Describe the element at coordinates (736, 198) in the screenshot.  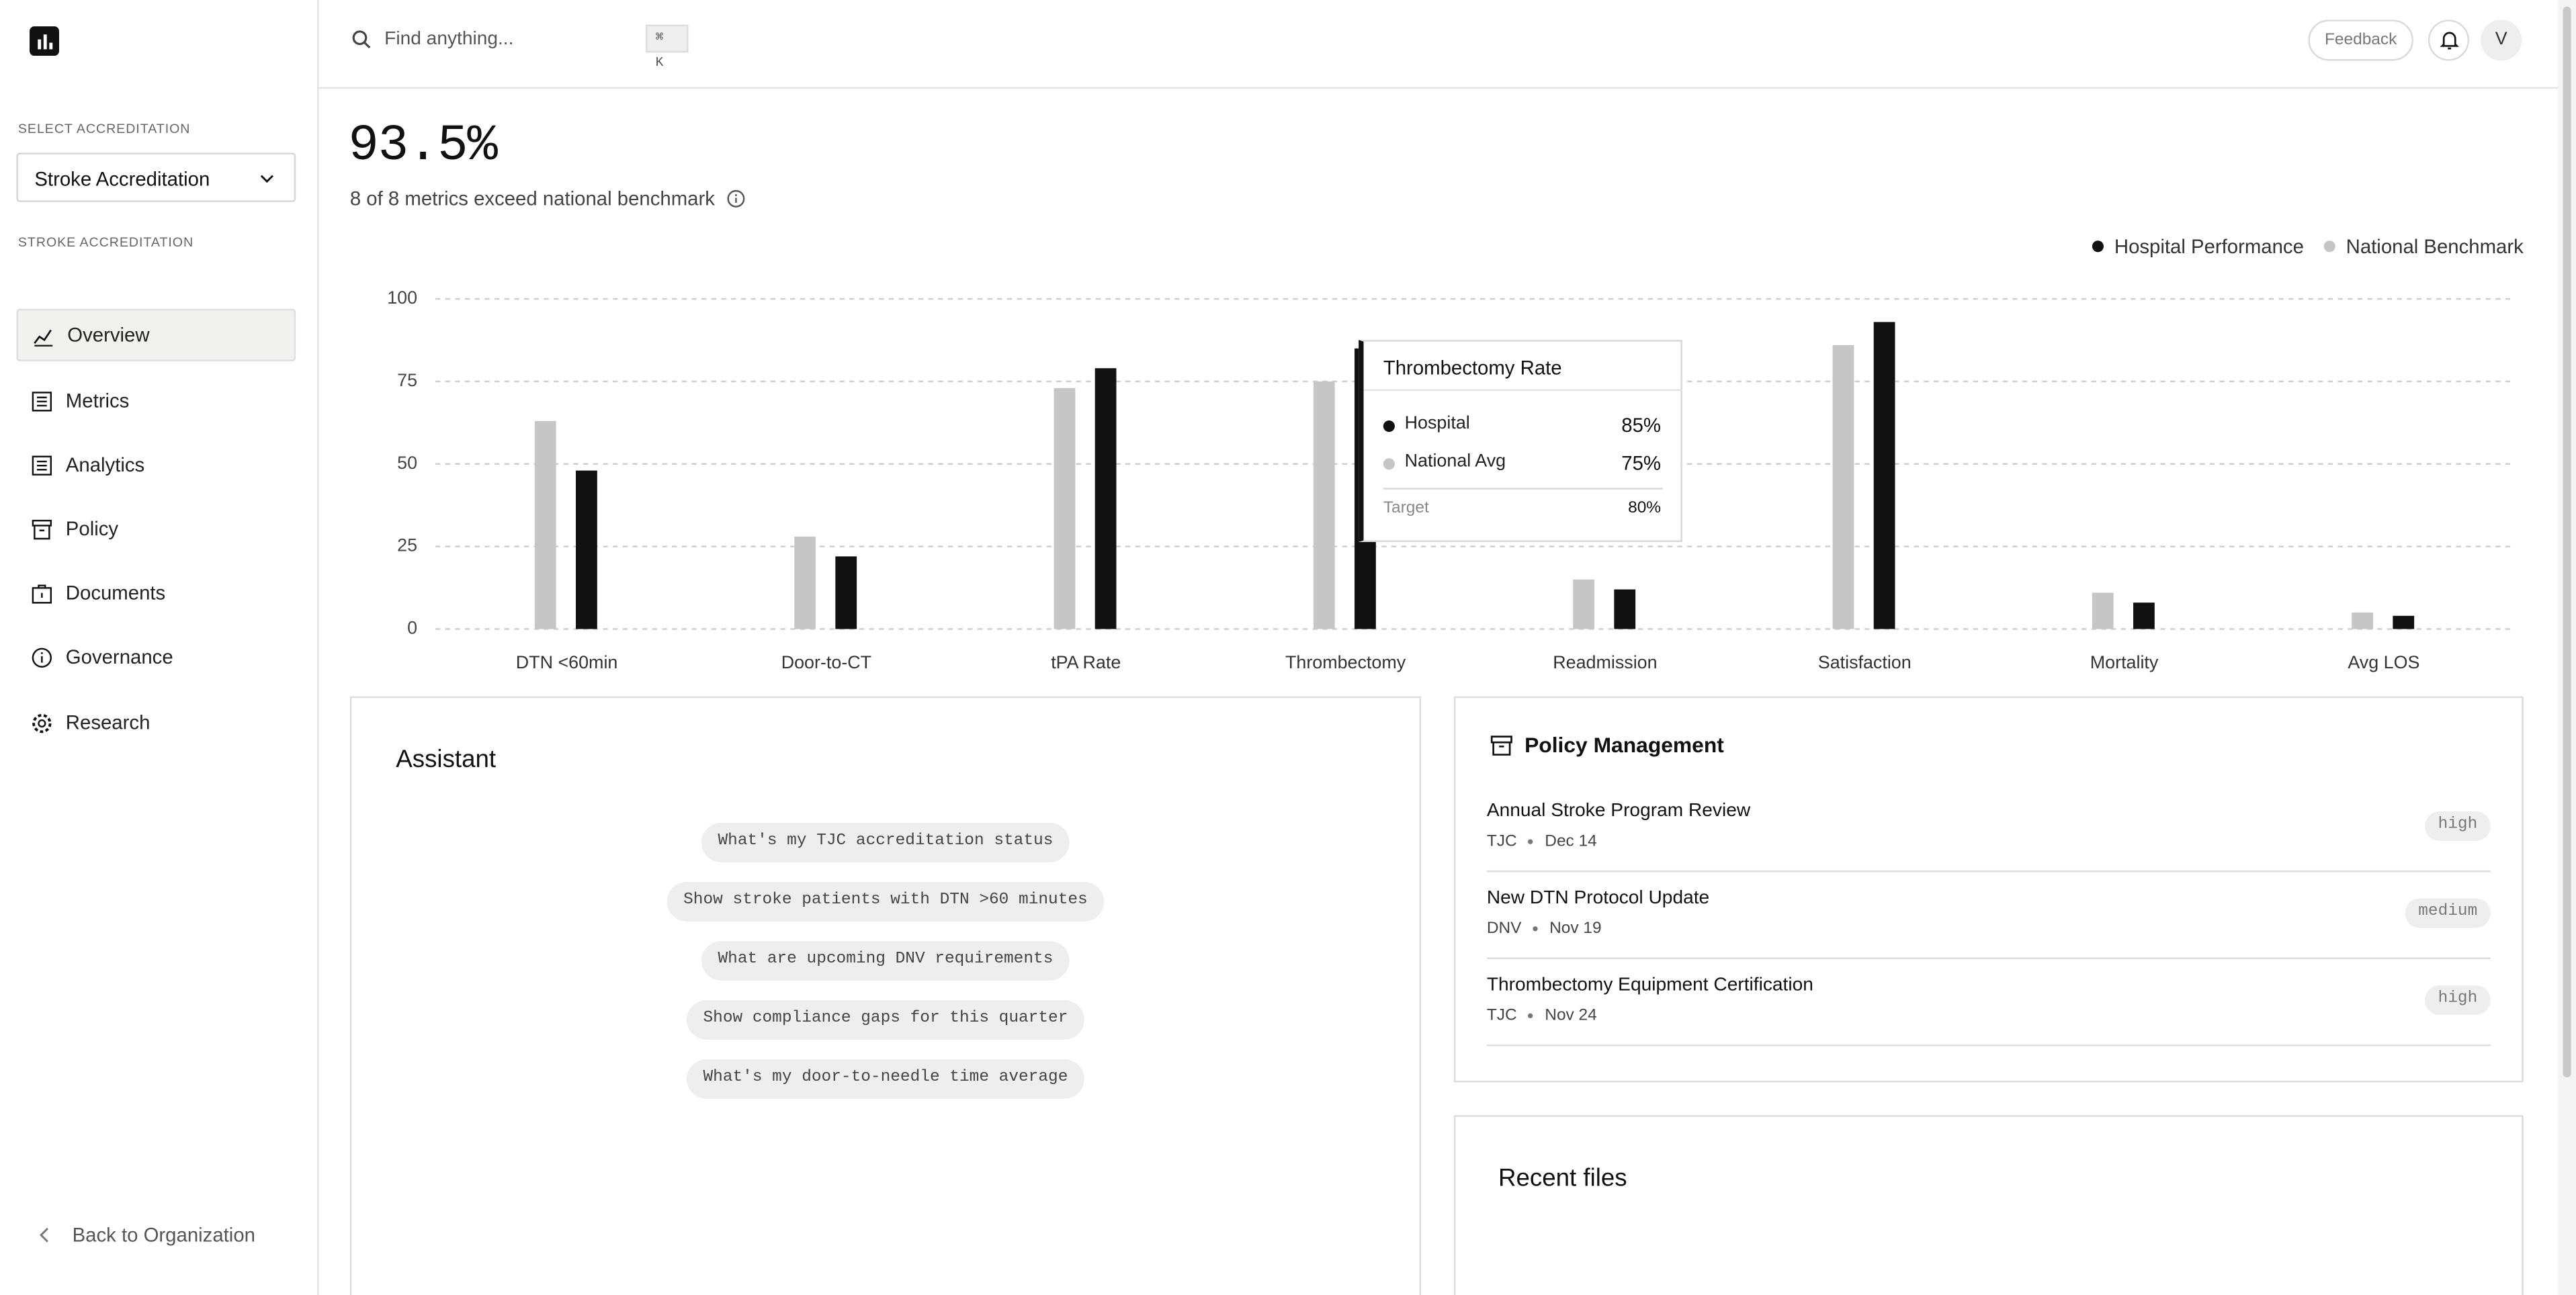
I see `info-icon` at that location.